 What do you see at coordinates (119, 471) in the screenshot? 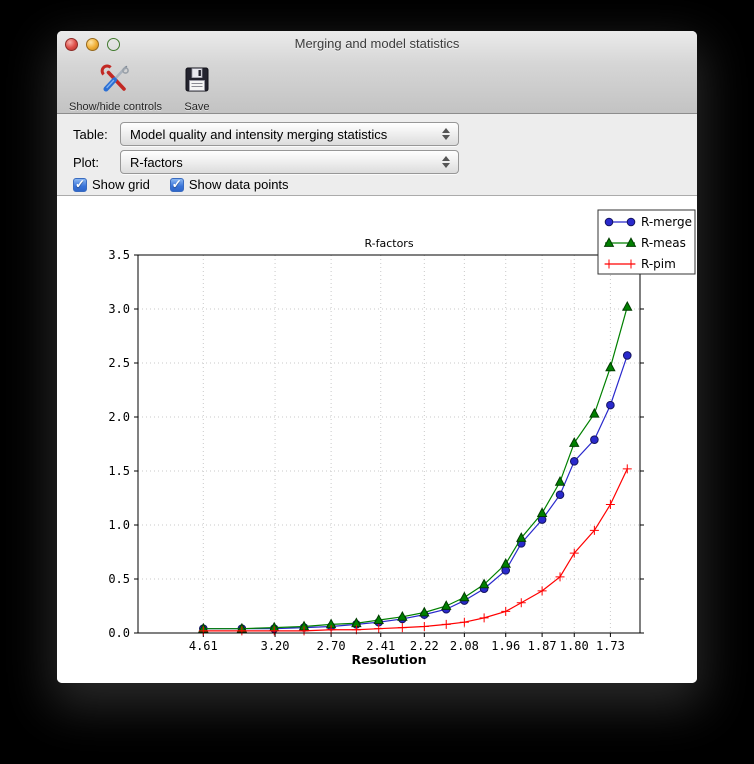
I see `y-tick-label: 1.5` at bounding box center [119, 471].